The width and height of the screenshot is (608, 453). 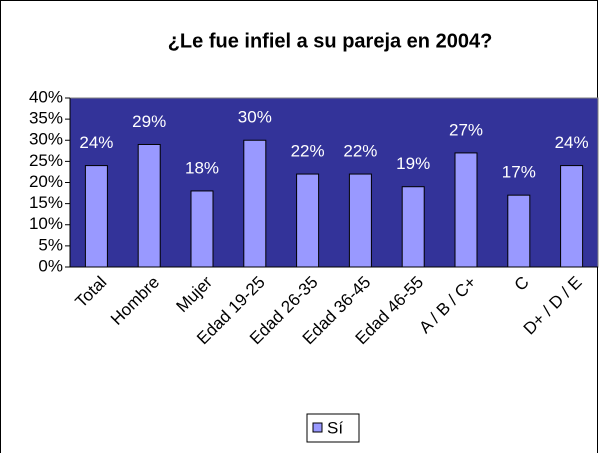 I want to click on y-tick-label: 25%, so click(x=46, y=160).